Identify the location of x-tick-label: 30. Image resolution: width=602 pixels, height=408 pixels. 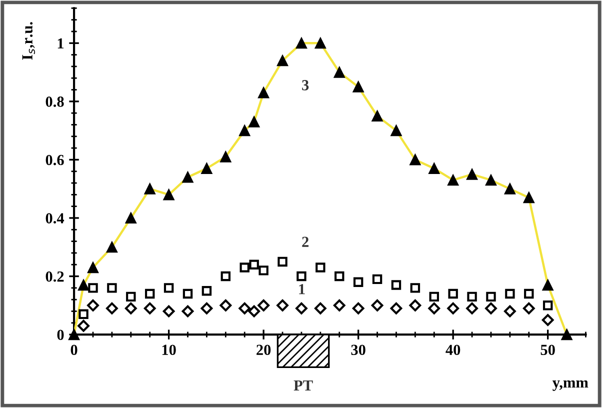
(358, 350).